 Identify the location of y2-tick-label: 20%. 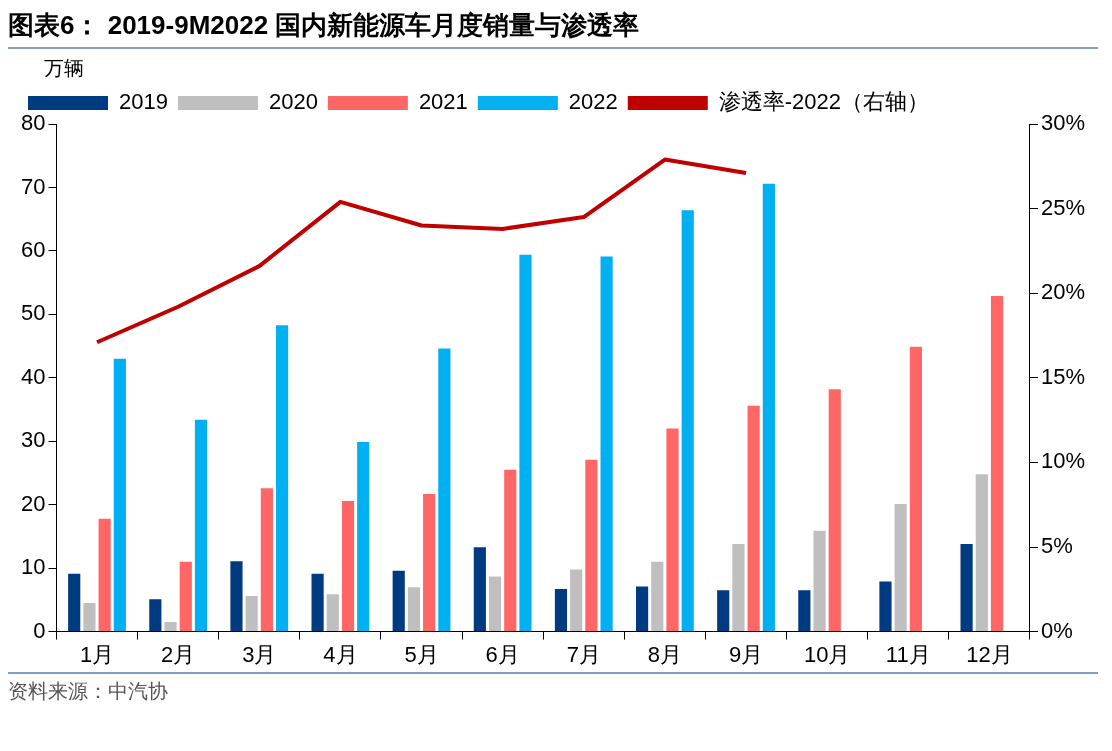
(1063, 292).